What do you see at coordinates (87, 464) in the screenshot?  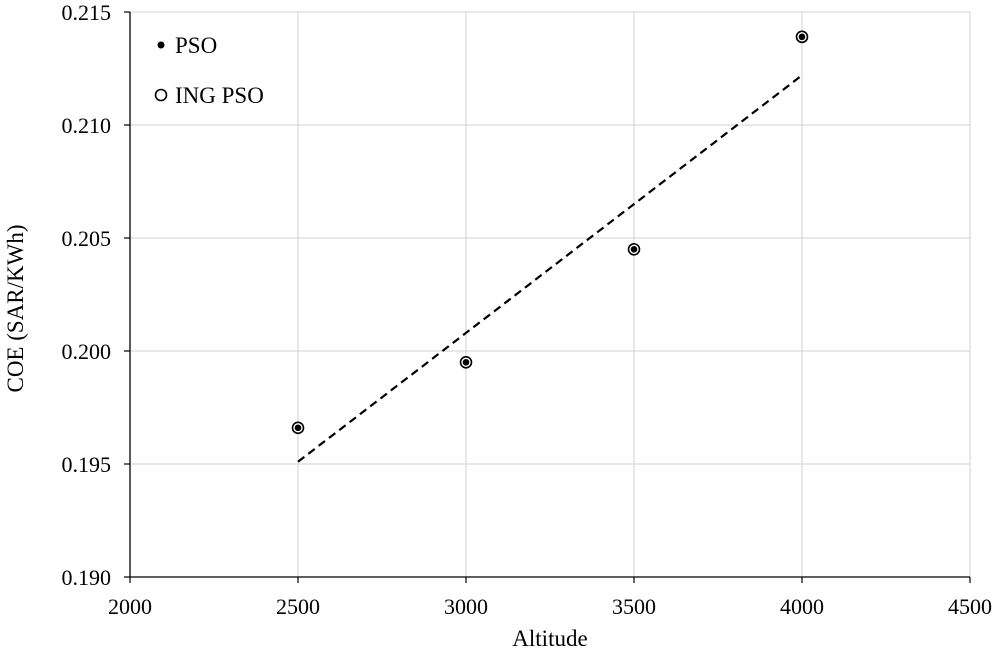 I see `y-tick-label: 0.195` at bounding box center [87, 464].